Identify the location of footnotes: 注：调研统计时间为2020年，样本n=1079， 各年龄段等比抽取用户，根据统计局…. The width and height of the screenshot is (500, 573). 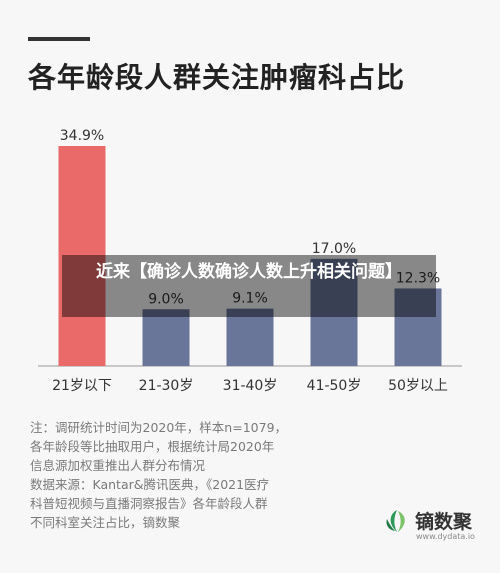
(180, 475).